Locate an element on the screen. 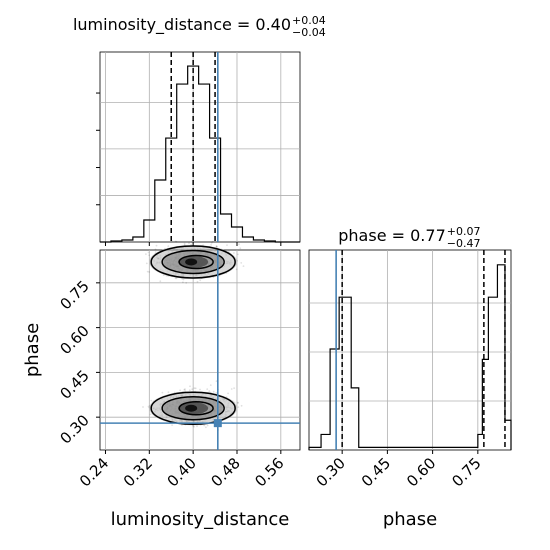 Image resolution: width=550 pixels, height=550 pixels. y-axis-label: phase is located at coordinates (32, 350).